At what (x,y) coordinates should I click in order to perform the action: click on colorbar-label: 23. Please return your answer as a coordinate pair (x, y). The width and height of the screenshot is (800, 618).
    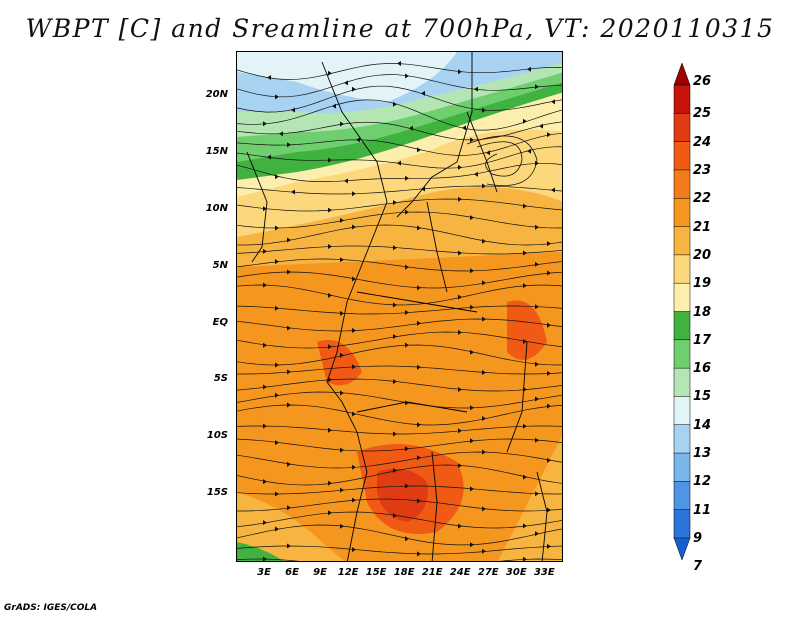
    Looking at the image, I should click on (702, 170).